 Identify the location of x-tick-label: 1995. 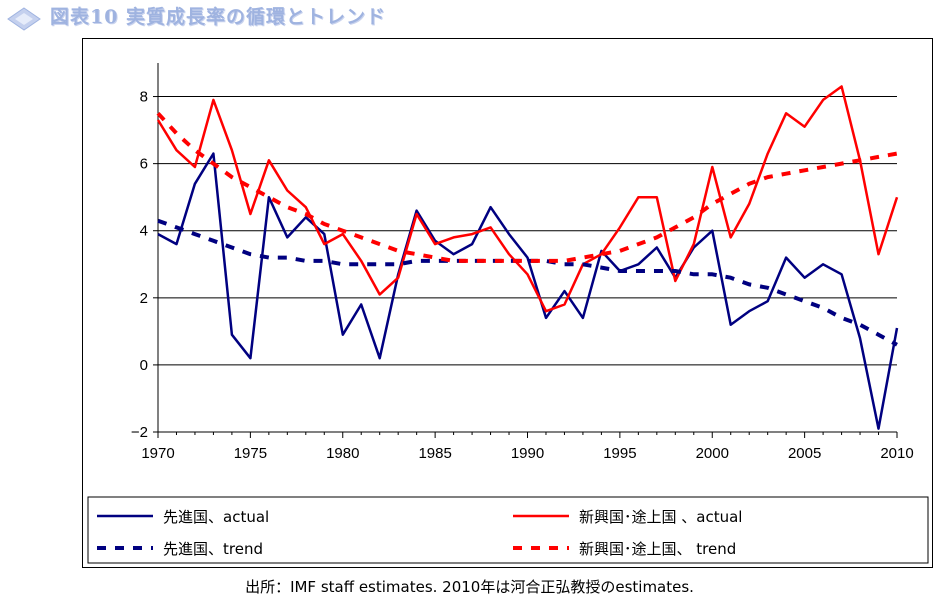
(619, 453).